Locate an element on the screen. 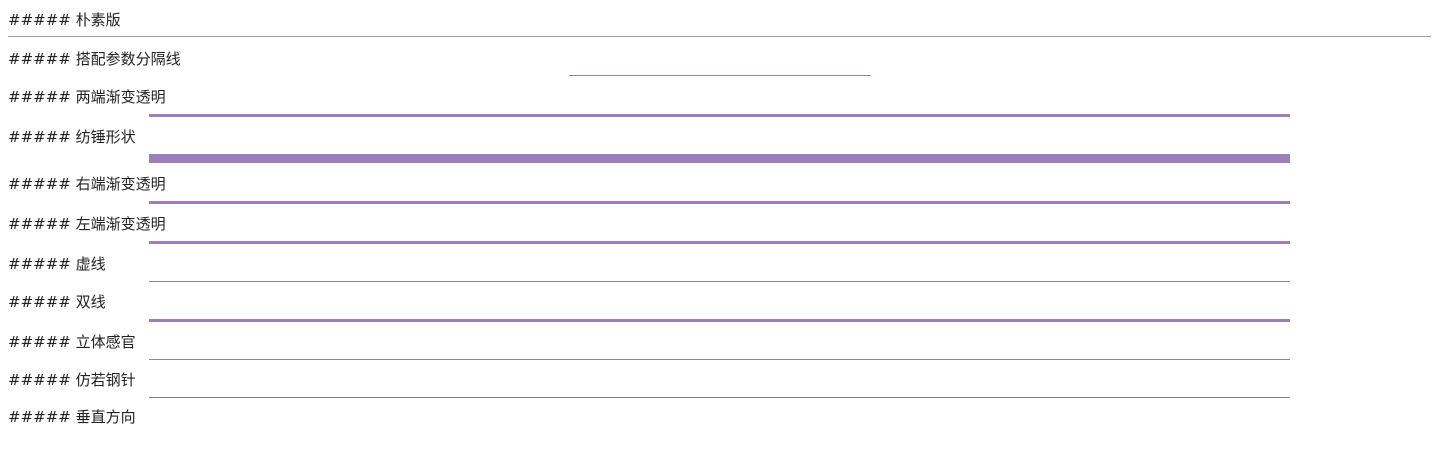 The width and height of the screenshot is (1439, 458). heading-plain: ##### 朴素版 is located at coordinates (64, 20).